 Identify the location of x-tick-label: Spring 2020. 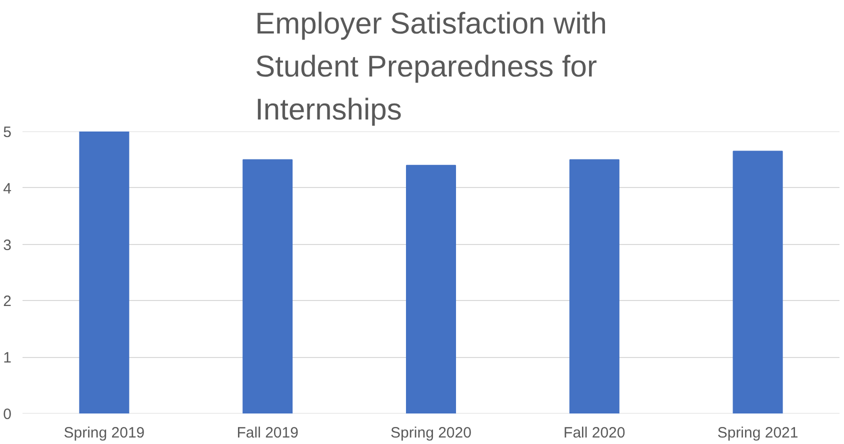
(431, 433).